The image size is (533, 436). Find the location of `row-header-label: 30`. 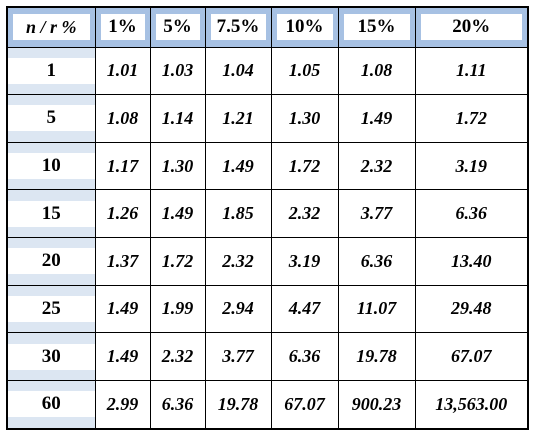

row-header-label: 30 is located at coordinates (51, 356).